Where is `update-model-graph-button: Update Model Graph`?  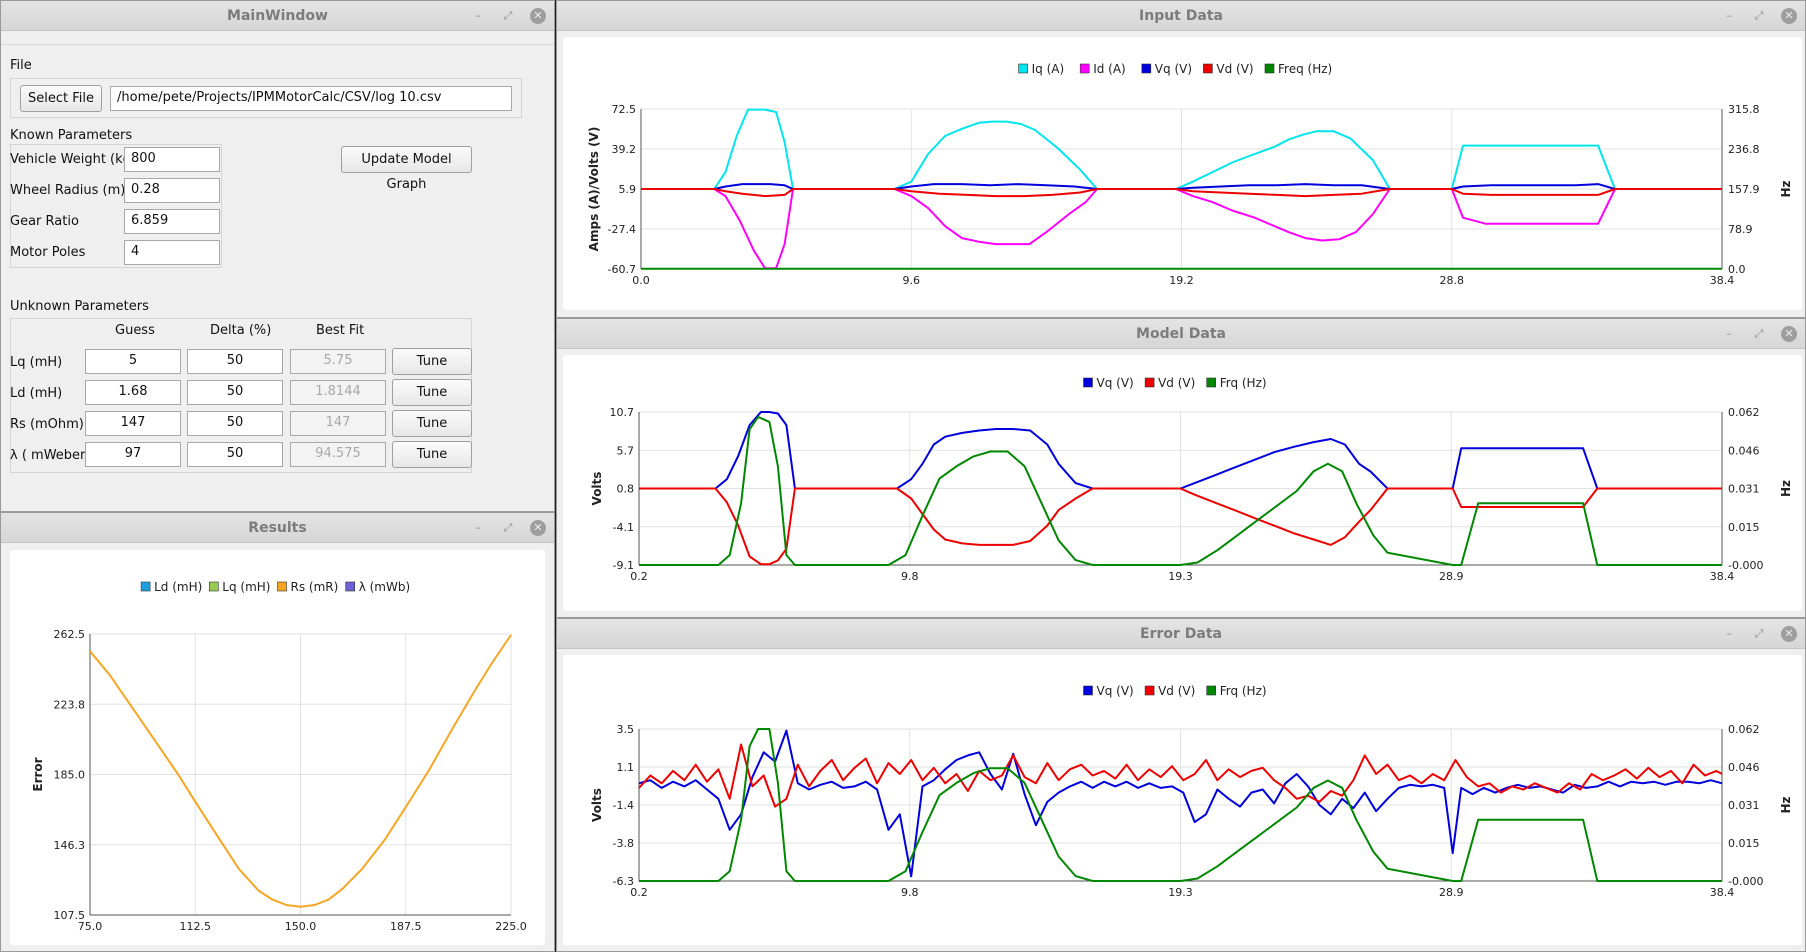
update-model-graph-button: Update Model Graph is located at coordinates (406, 169).